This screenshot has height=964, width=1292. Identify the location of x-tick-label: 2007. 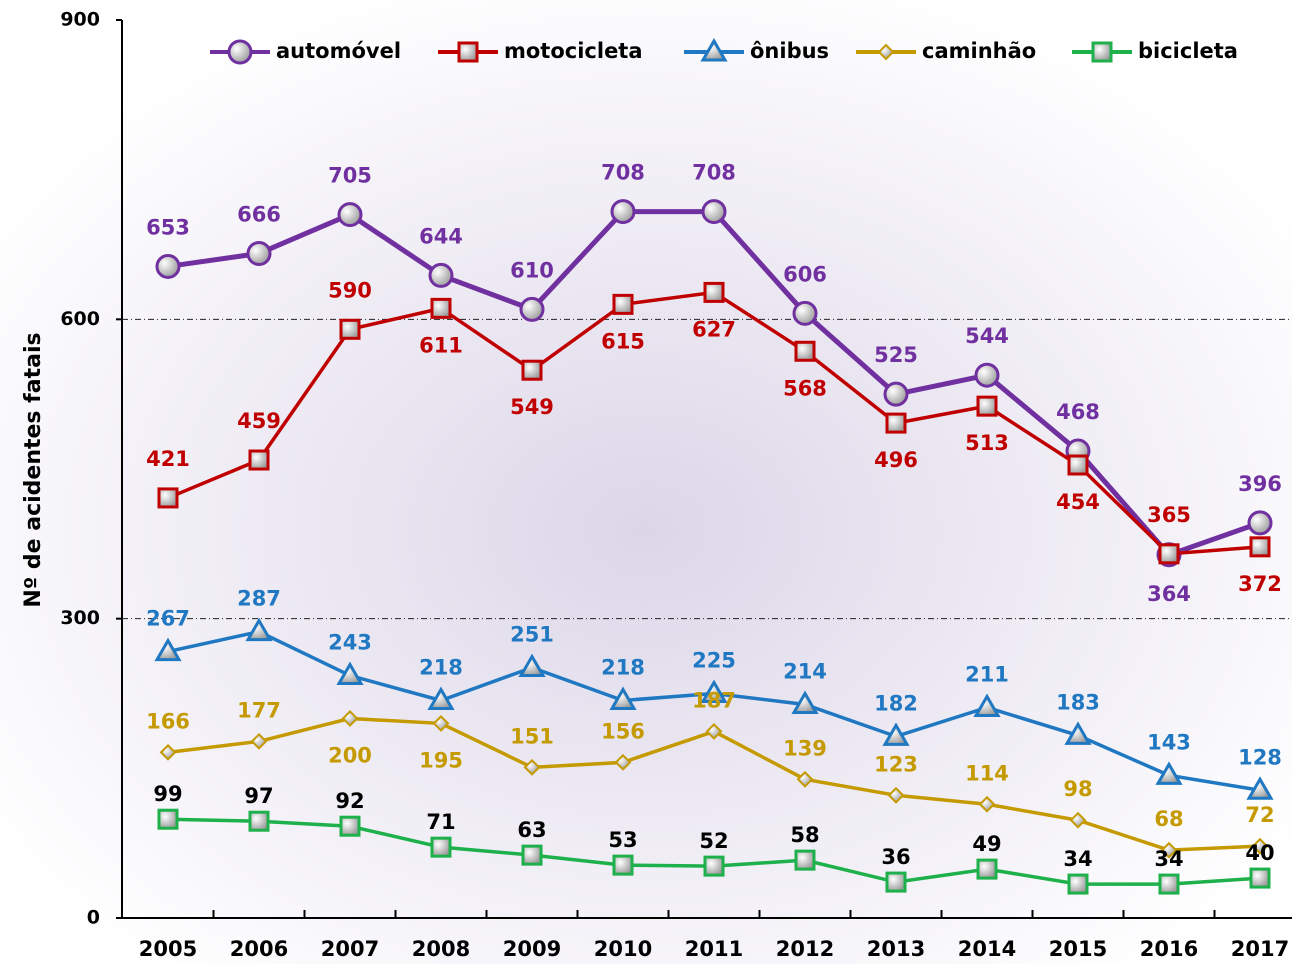
(350, 949).